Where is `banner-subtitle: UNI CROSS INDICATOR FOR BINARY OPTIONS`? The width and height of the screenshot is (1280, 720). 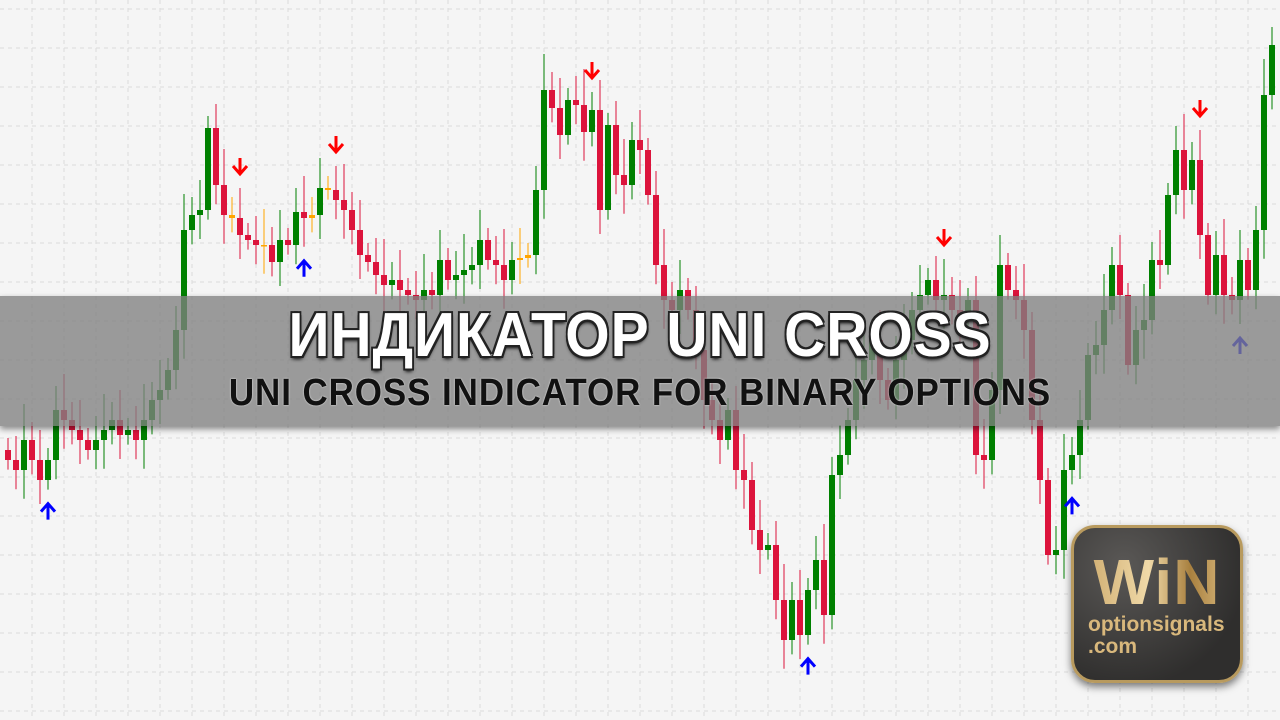
banner-subtitle: UNI CROSS INDICATOR FOR BINARY OPTIONS is located at coordinates (640, 393).